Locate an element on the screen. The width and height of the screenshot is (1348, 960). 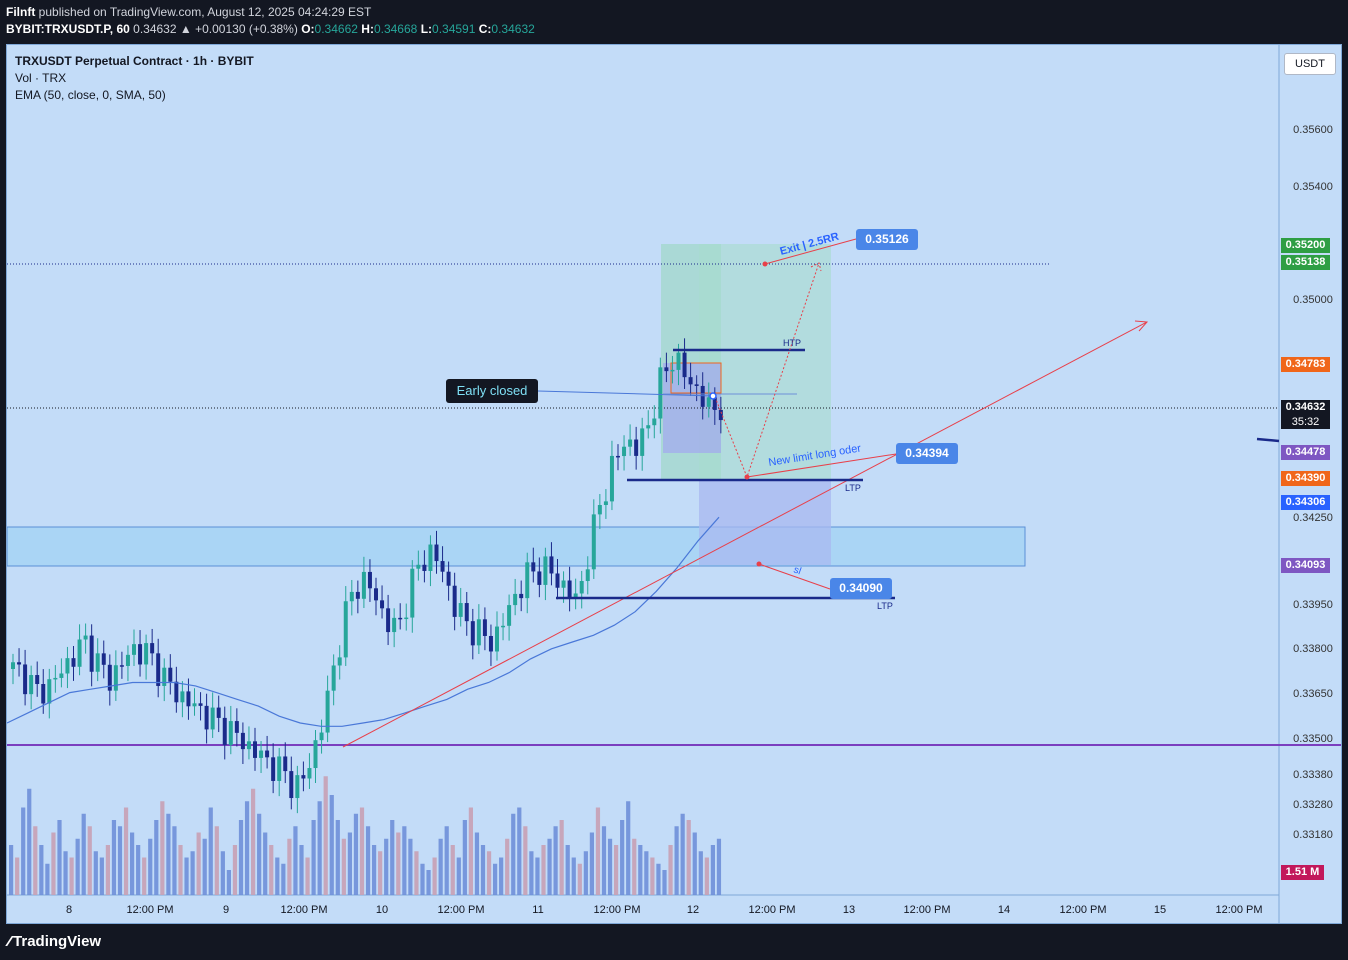
legend-ema: EMA (50, close, 0, SMA, 50) is located at coordinates (90, 95).